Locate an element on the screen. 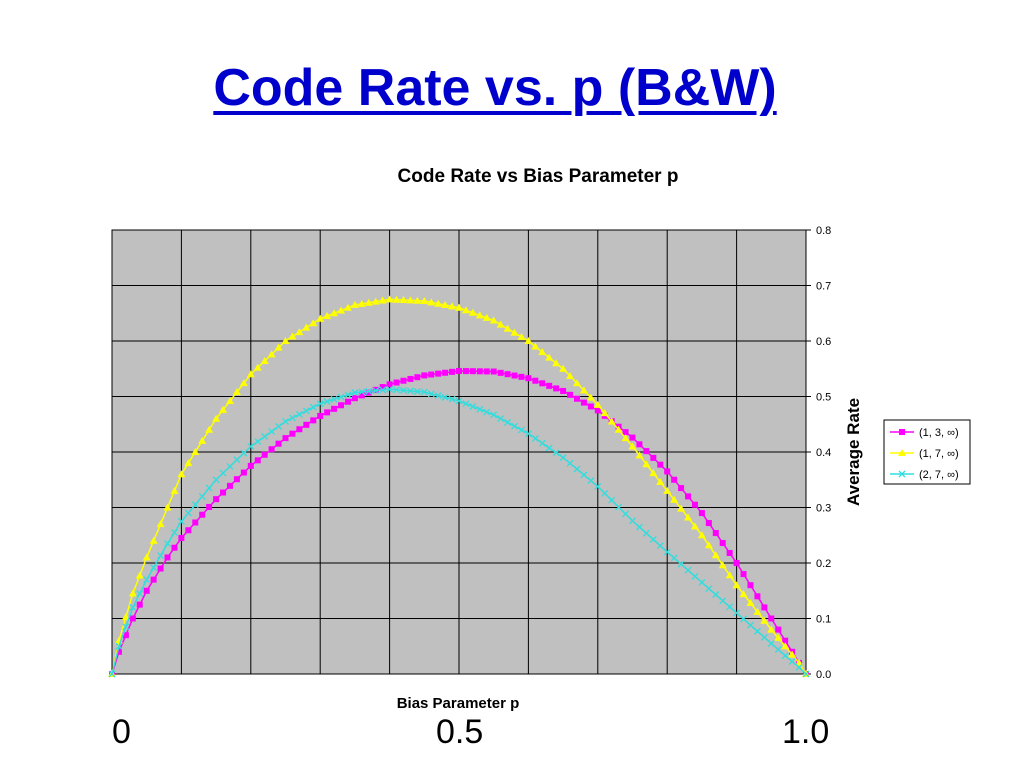 The width and height of the screenshot is (1024, 768). y-tick-label-5: 0.5 is located at coordinates (823, 398).